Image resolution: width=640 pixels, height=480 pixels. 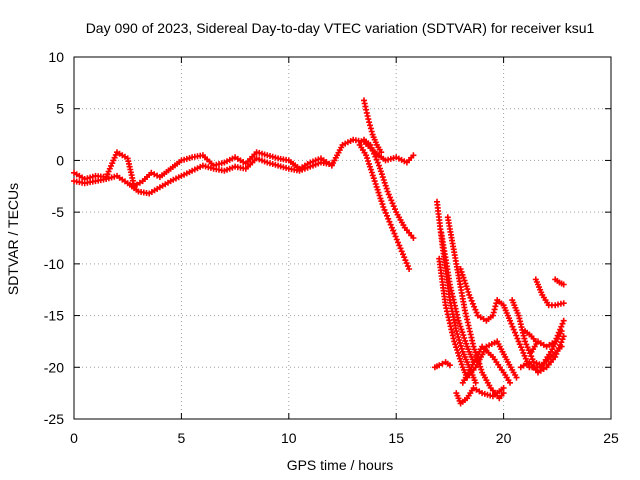 I want to click on y-tick-label: -10, so click(x=54, y=264).